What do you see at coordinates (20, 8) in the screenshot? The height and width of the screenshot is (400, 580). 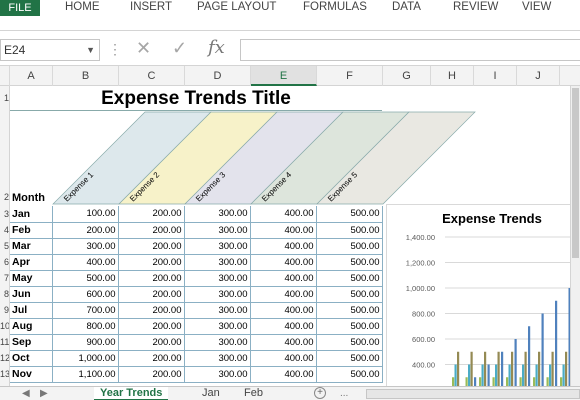 I see `file-tab: FILE` at bounding box center [20, 8].